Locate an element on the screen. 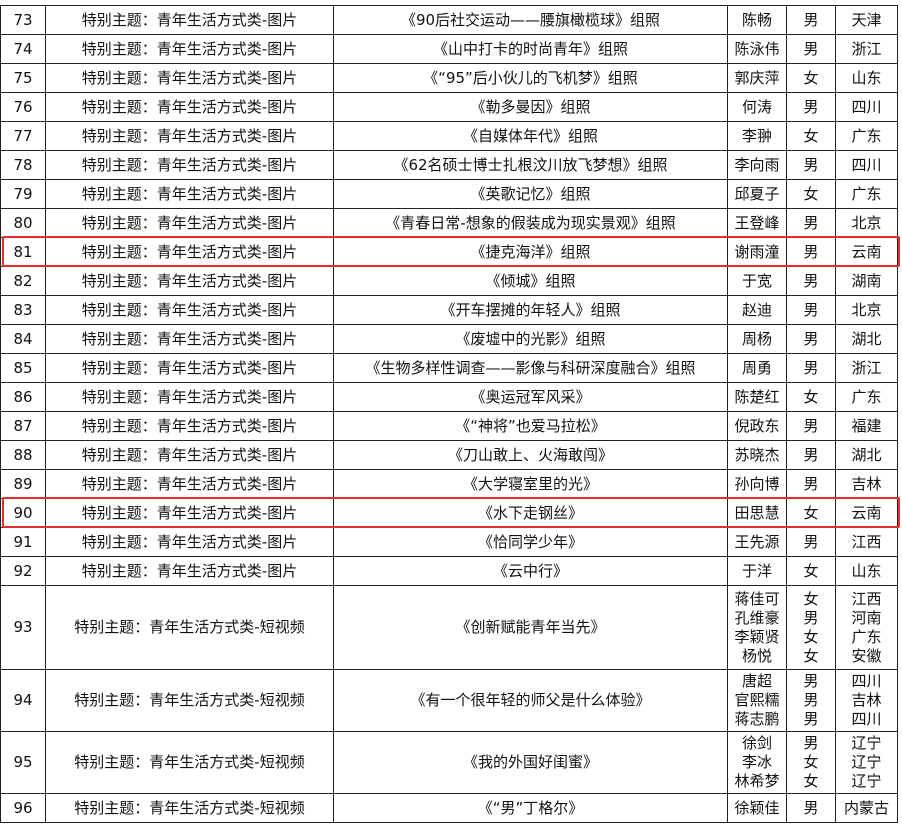 The height and width of the screenshot is (829, 902). genders-cell: 女男女女 is located at coordinates (811, 627).